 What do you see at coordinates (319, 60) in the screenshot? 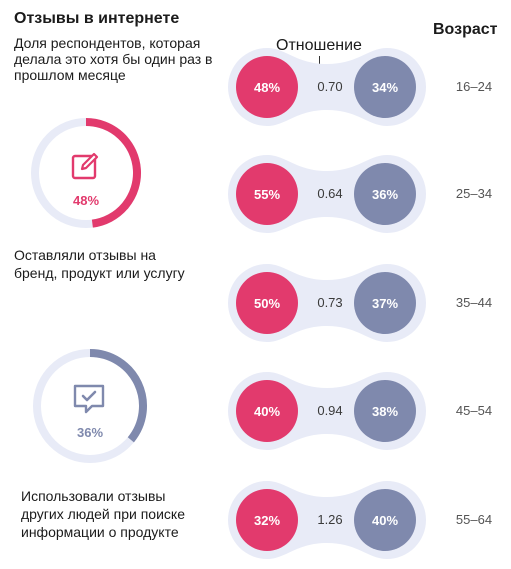
I see `ratio-header-tick` at bounding box center [319, 60].